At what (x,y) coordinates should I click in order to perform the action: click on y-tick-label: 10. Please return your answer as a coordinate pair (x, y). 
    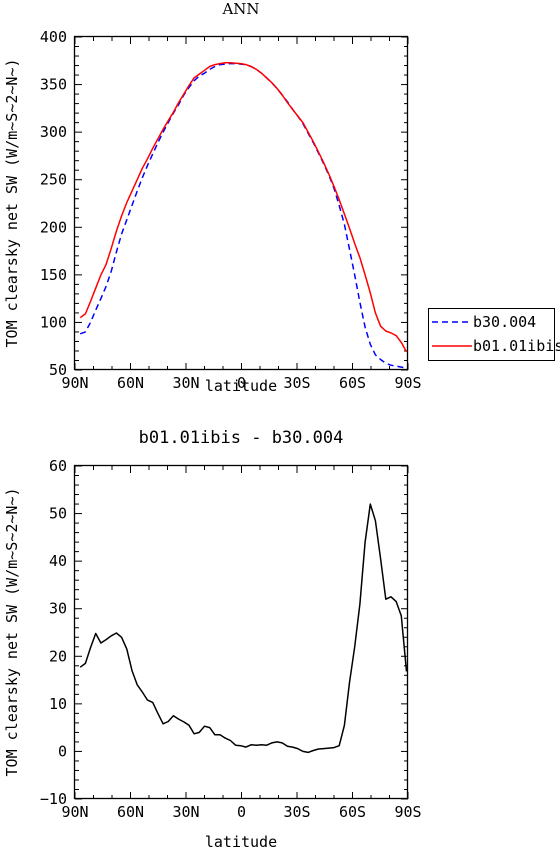
    Looking at the image, I should click on (58, 704).